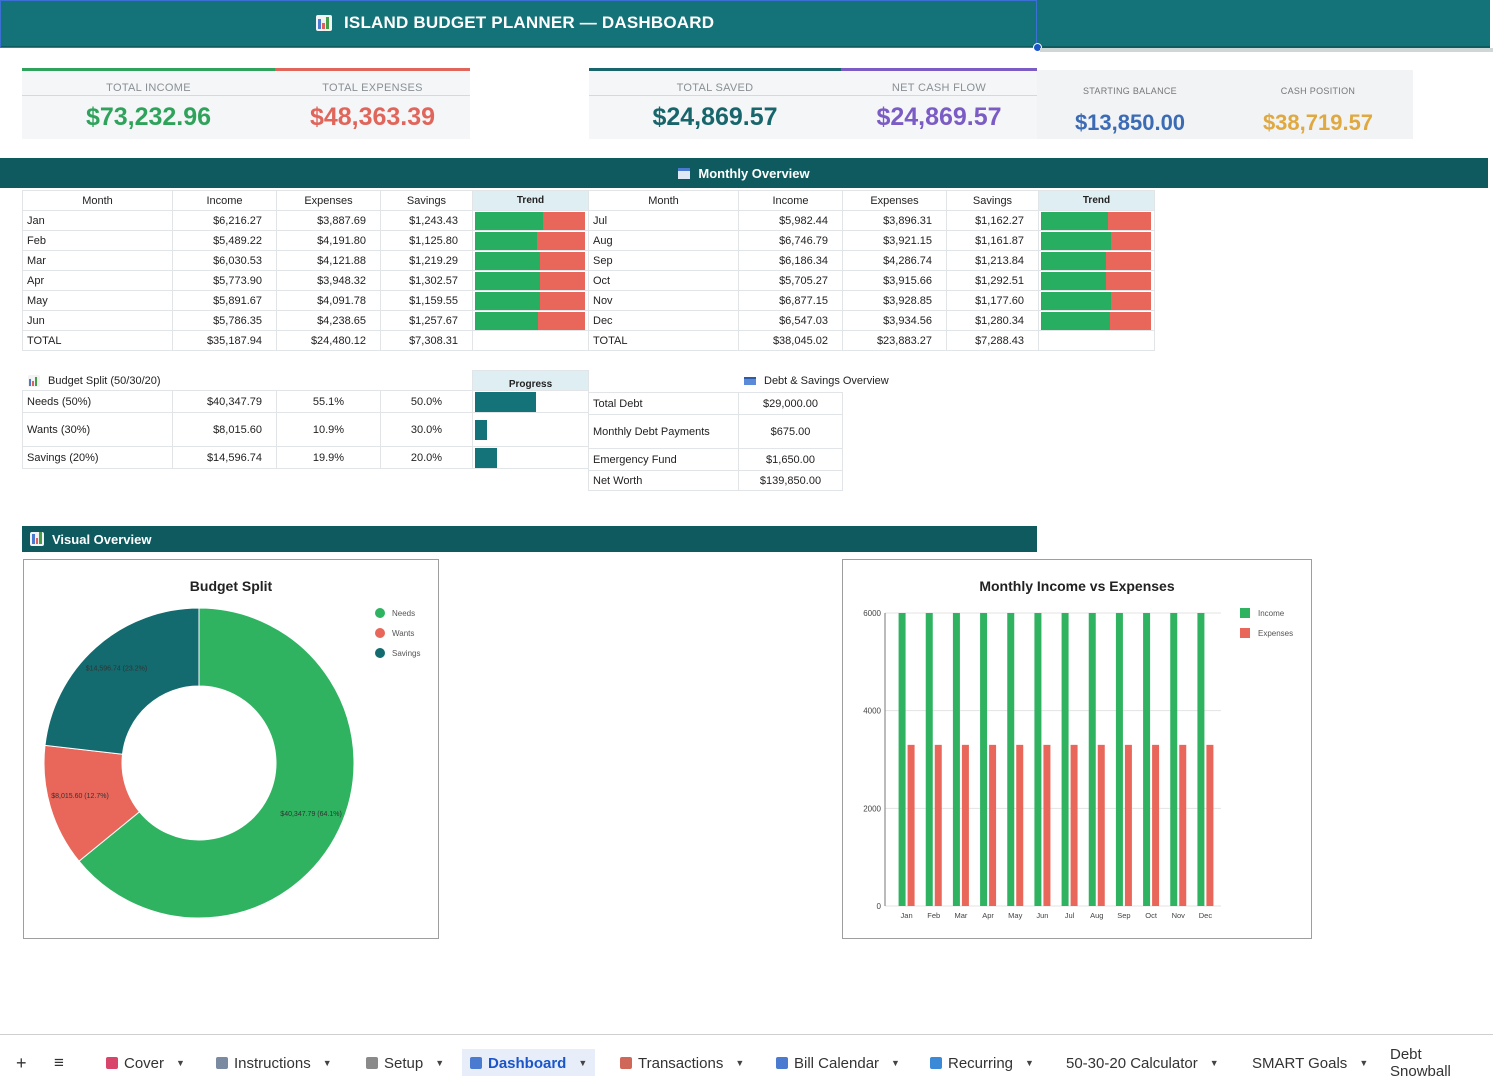 The width and height of the screenshot is (1493, 1076). What do you see at coordinates (838, 1062) in the screenshot?
I see `sheet-tab-bill-calendar: Bill Calendar ▼` at bounding box center [838, 1062].